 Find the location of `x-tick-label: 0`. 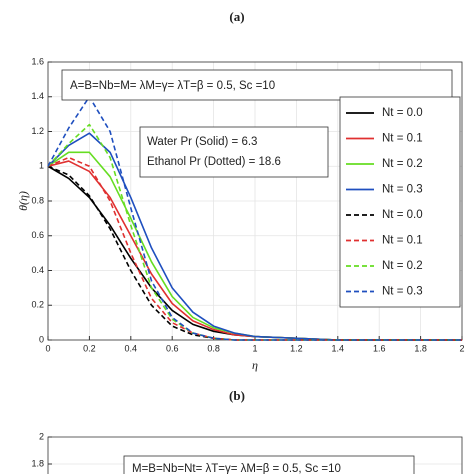

x-tick-label: 0 is located at coordinates (47, 348).